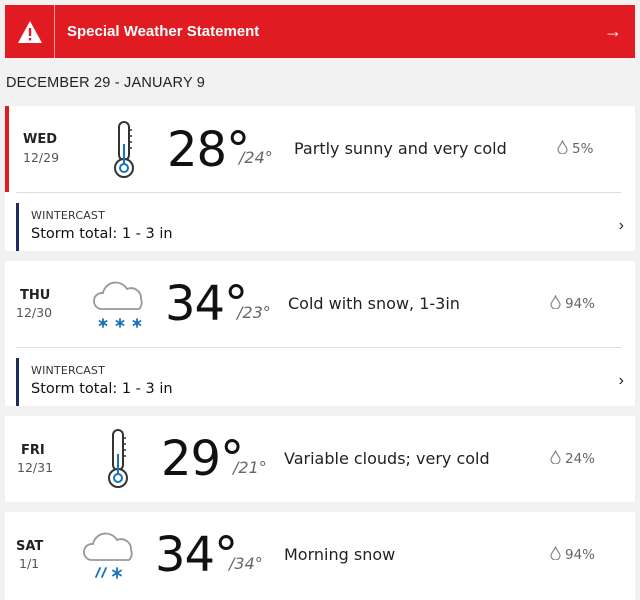 The image size is (640, 600). I want to click on low-temp: /23°, so click(254, 312).